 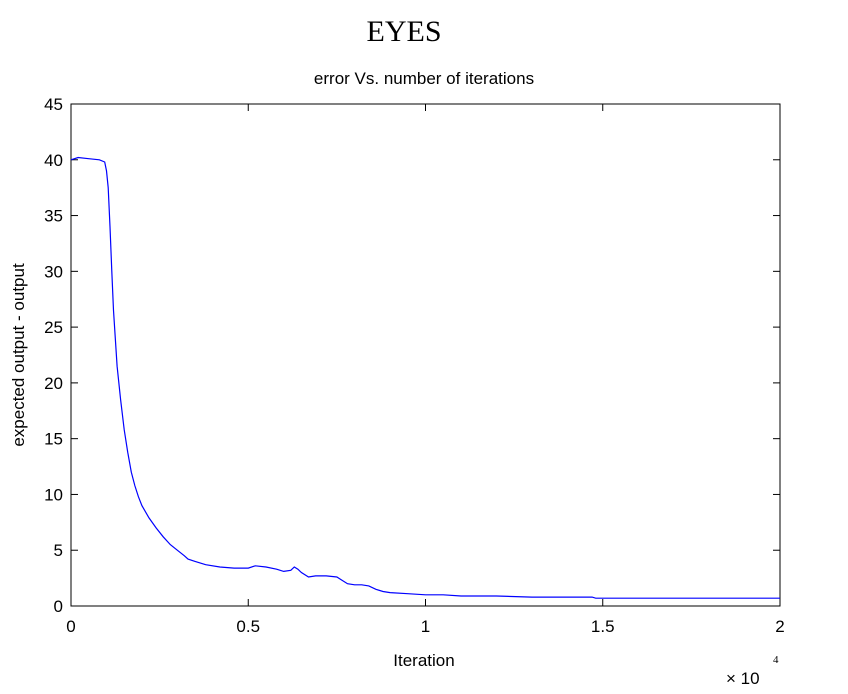 I want to click on y-tick-label: 30, so click(x=53, y=271).